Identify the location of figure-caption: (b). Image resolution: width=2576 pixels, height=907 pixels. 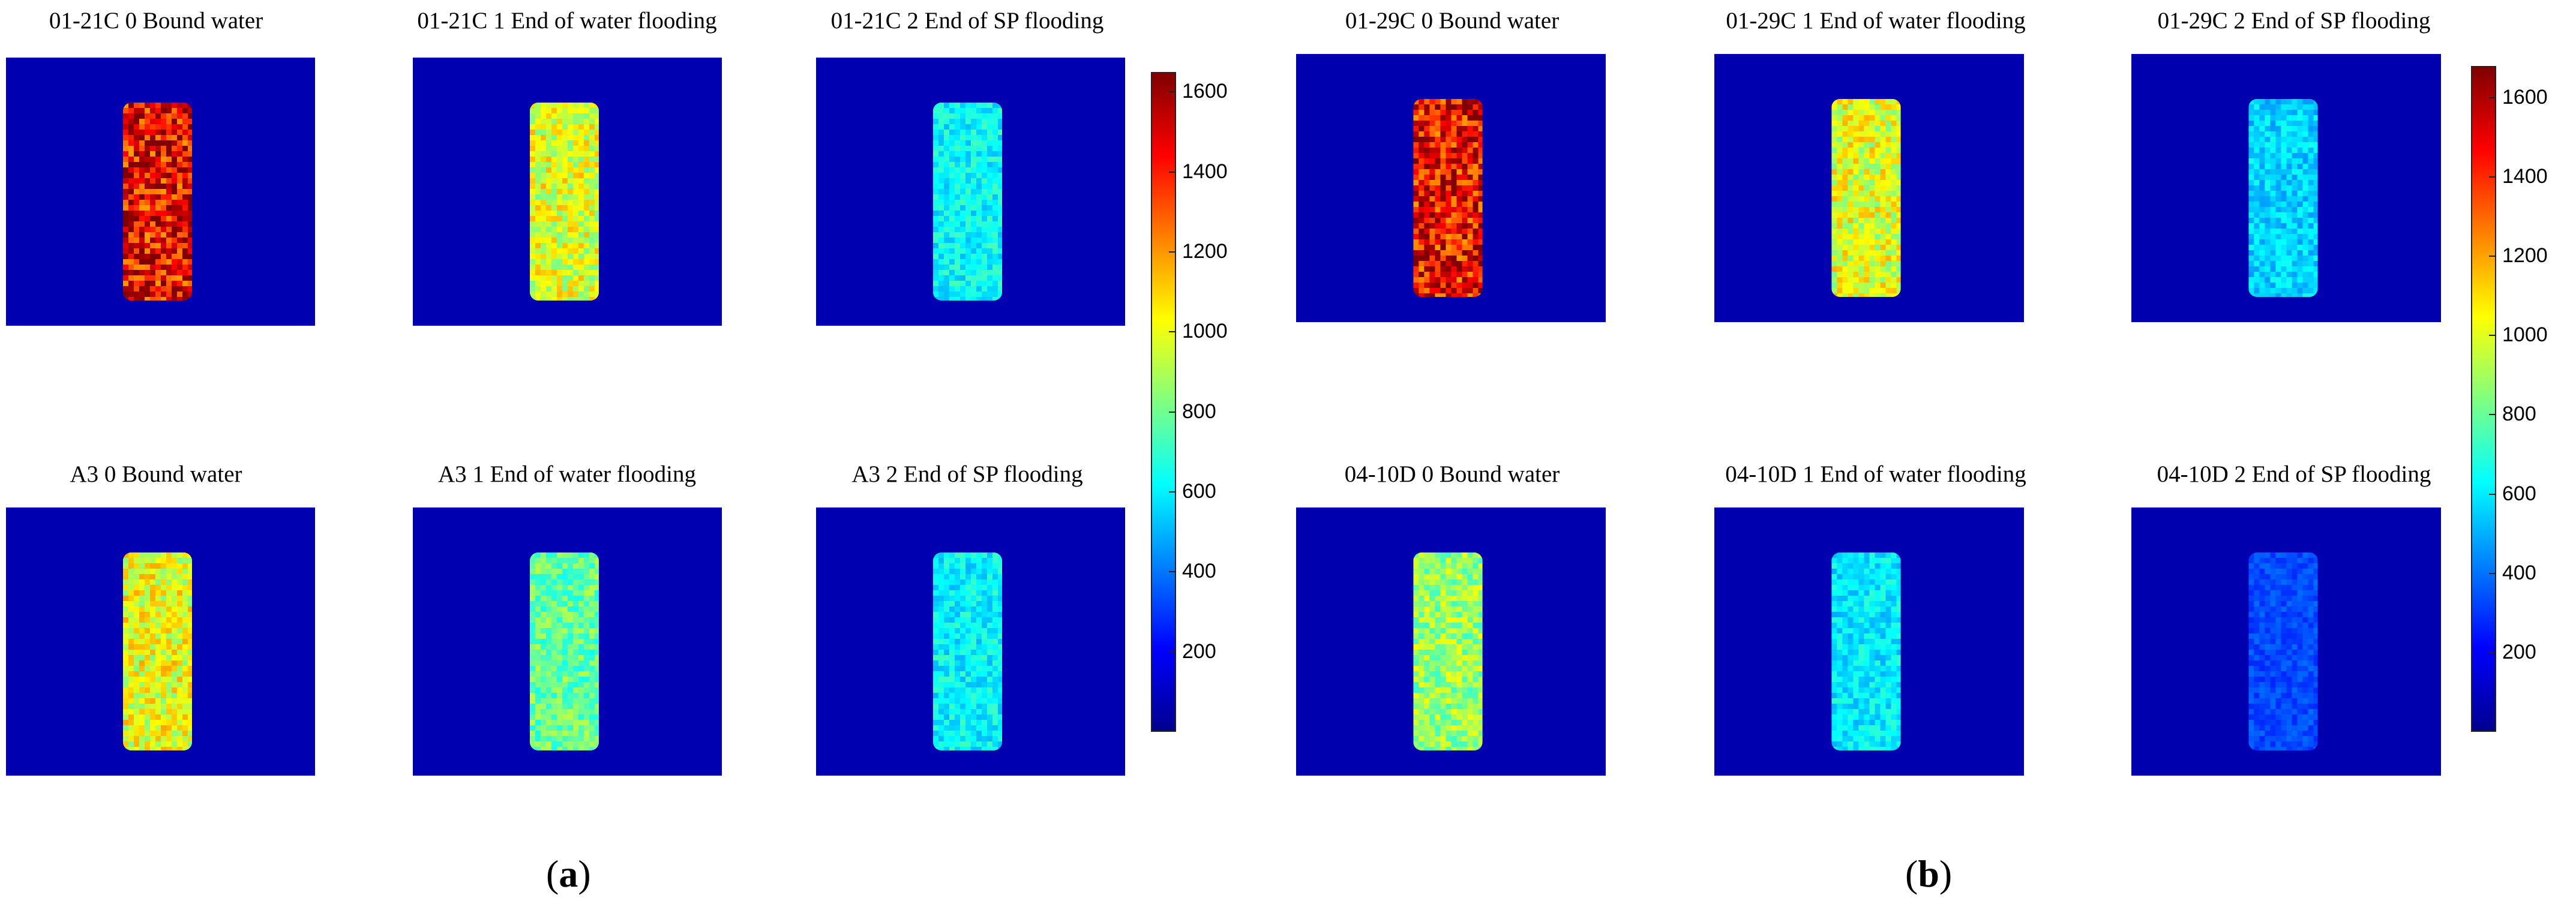
(1929, 874).